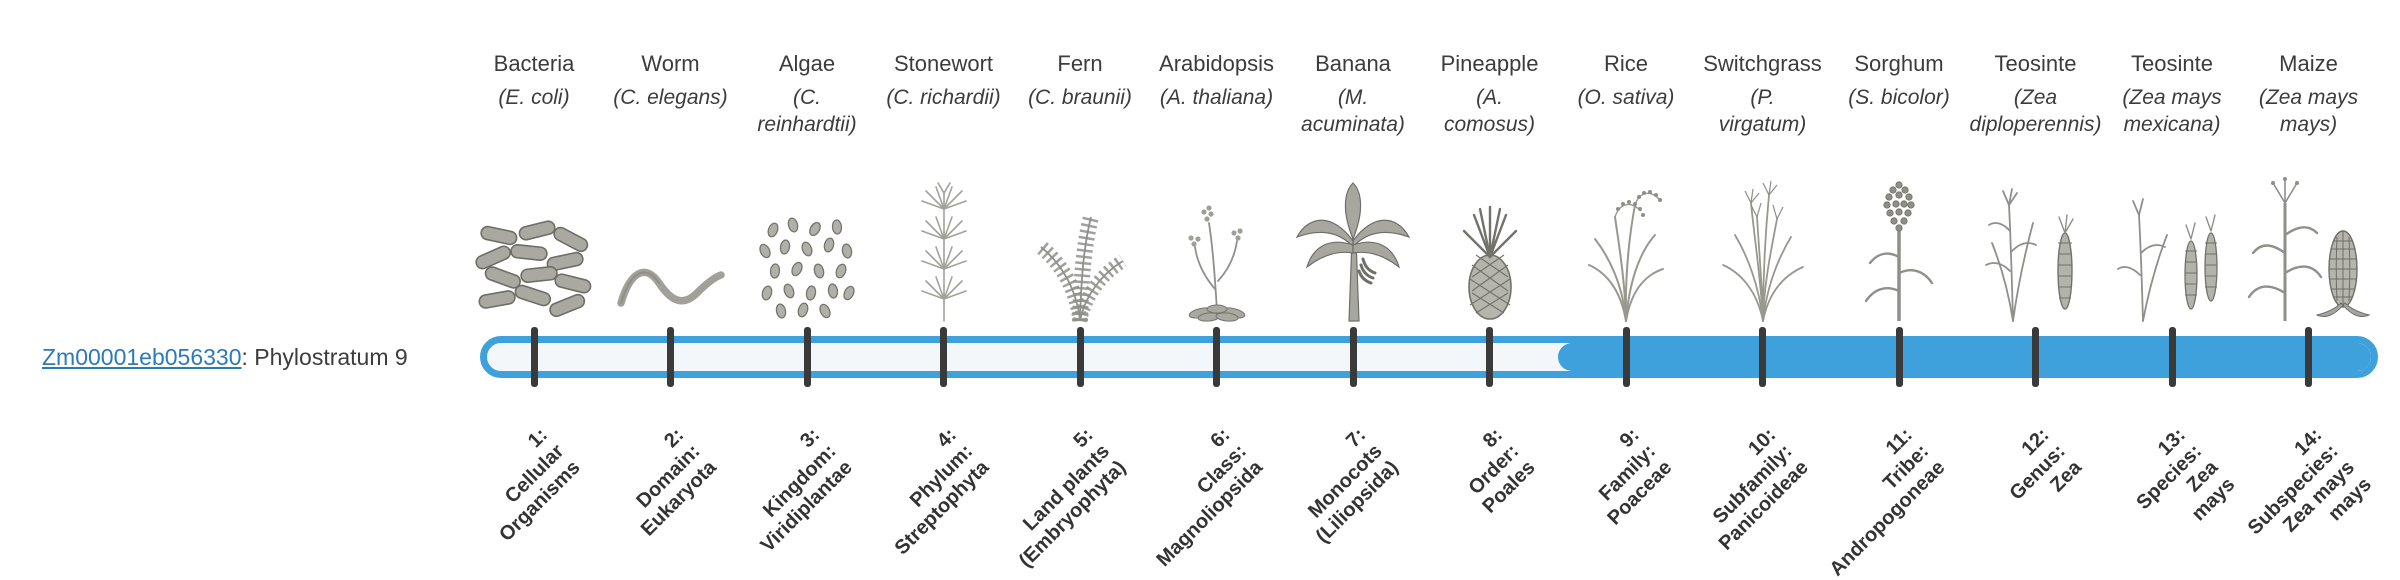  I want to click on banana-icon, so click(1353, 230).